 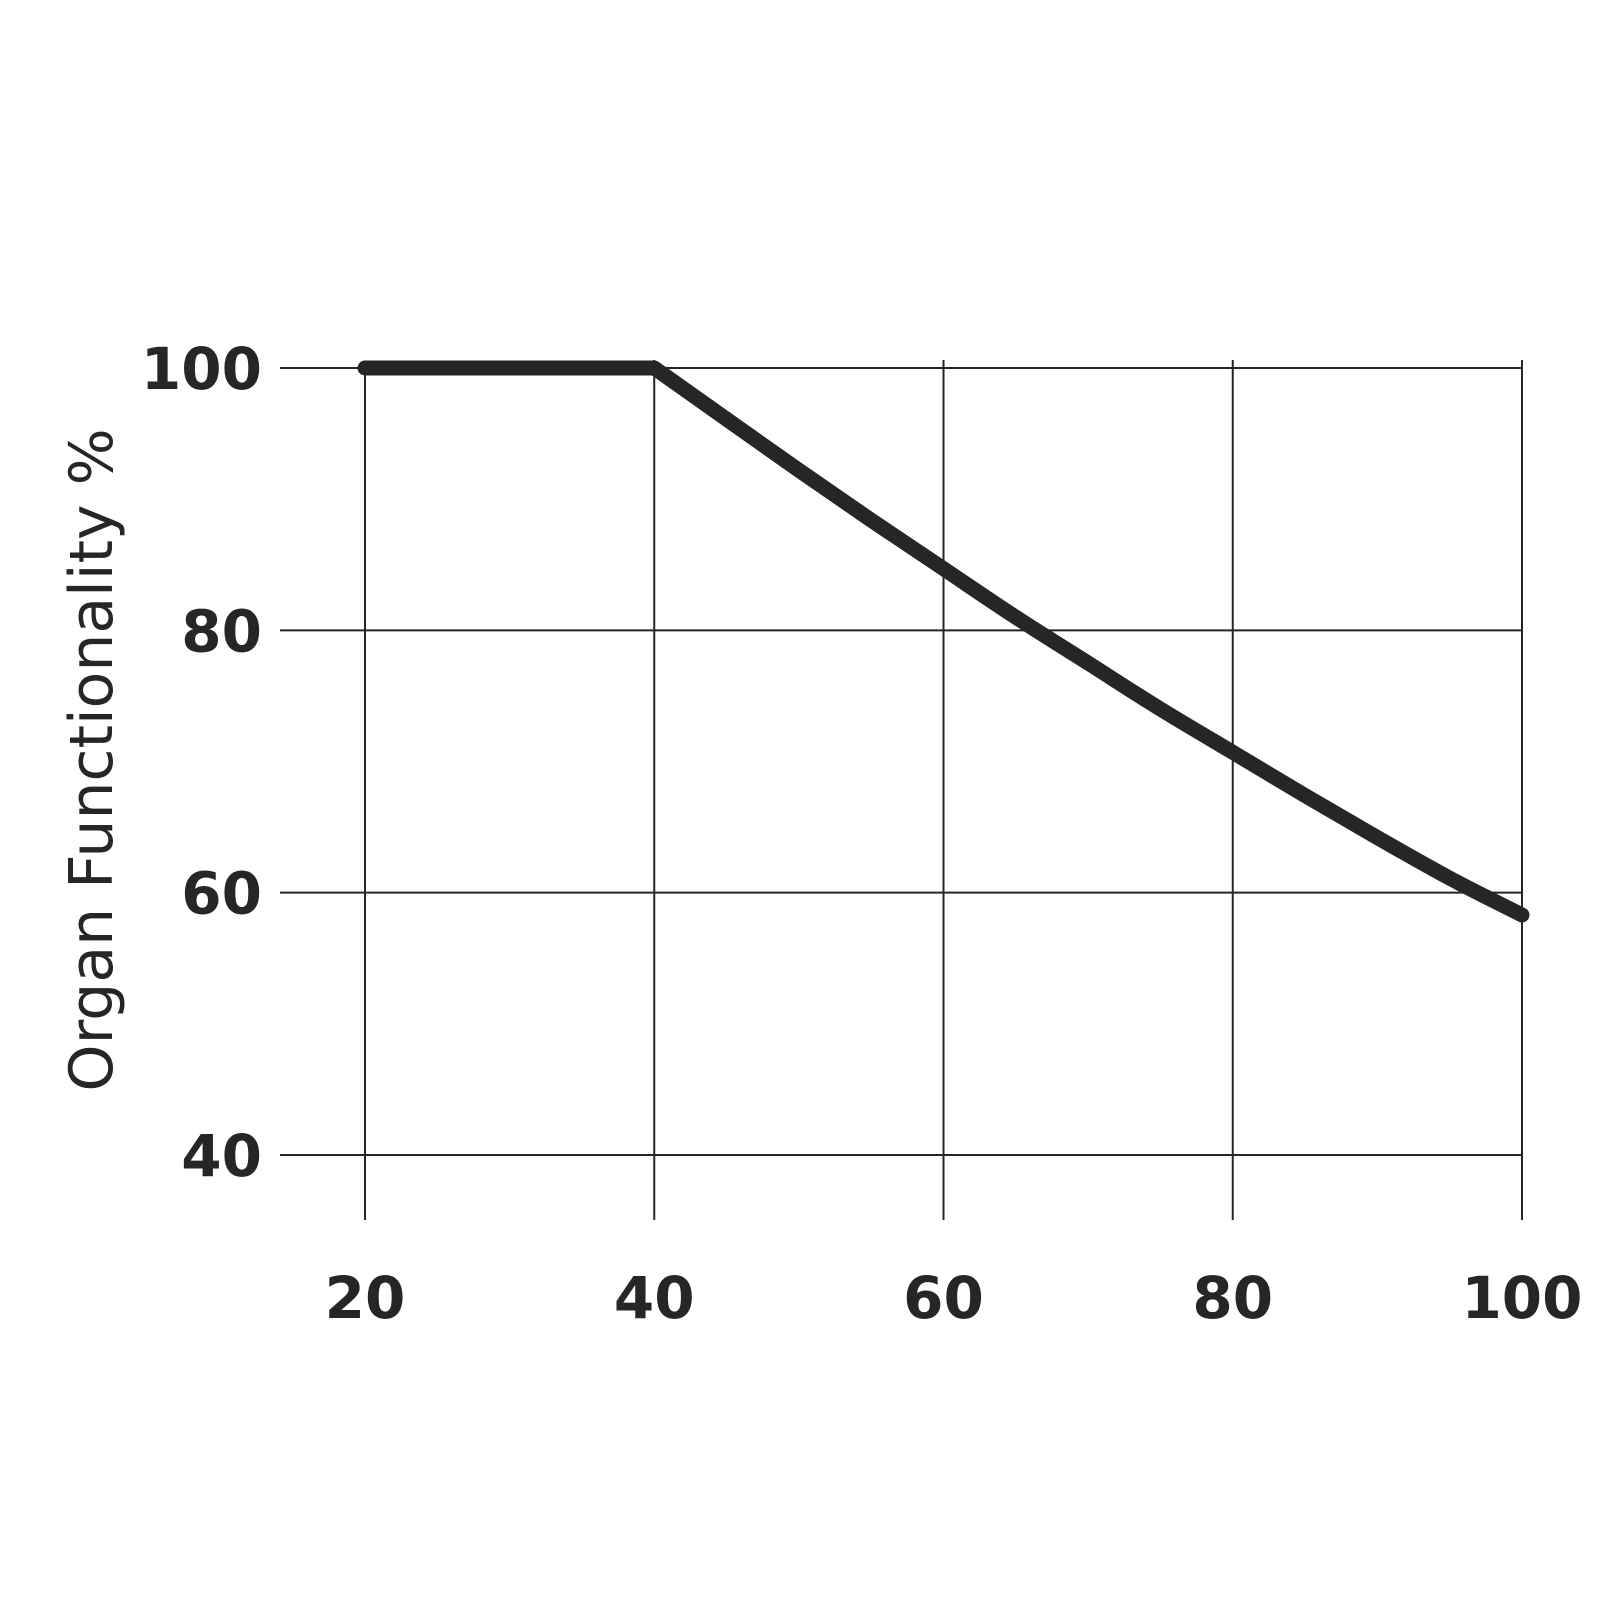 I want to click on x-tick-label: 60, so click(x=943, y=1298).